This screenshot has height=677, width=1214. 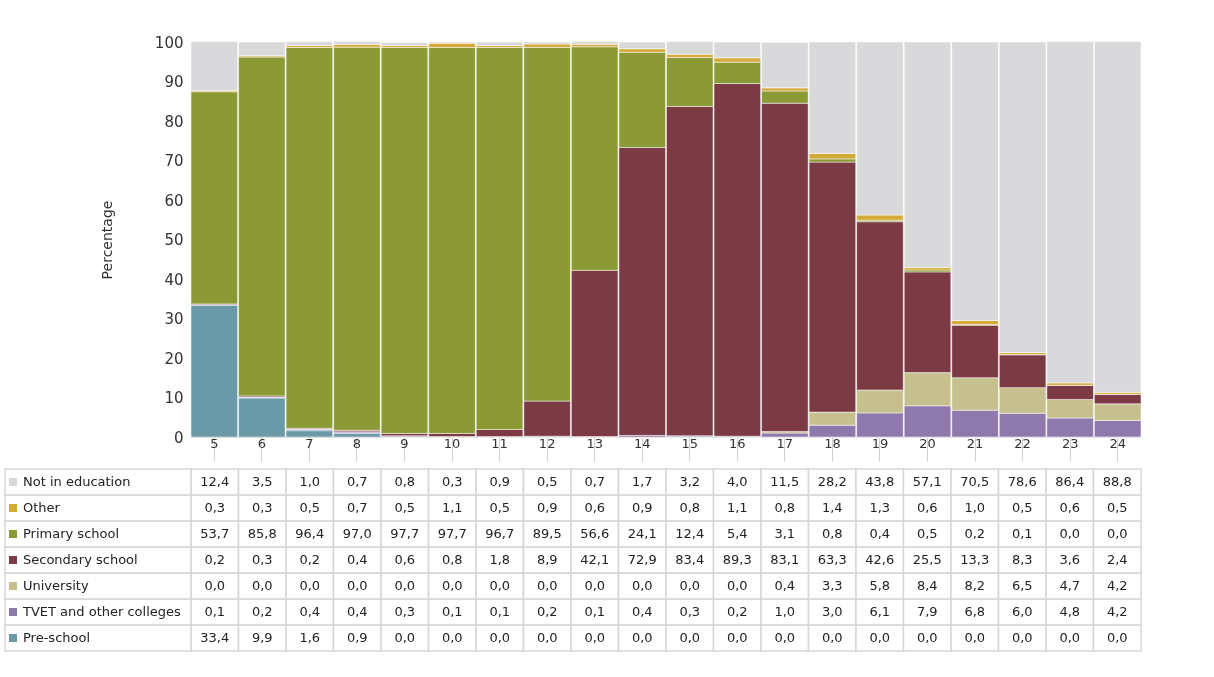 I want to click on data-label: 3,5, so click(x=262, y=481).